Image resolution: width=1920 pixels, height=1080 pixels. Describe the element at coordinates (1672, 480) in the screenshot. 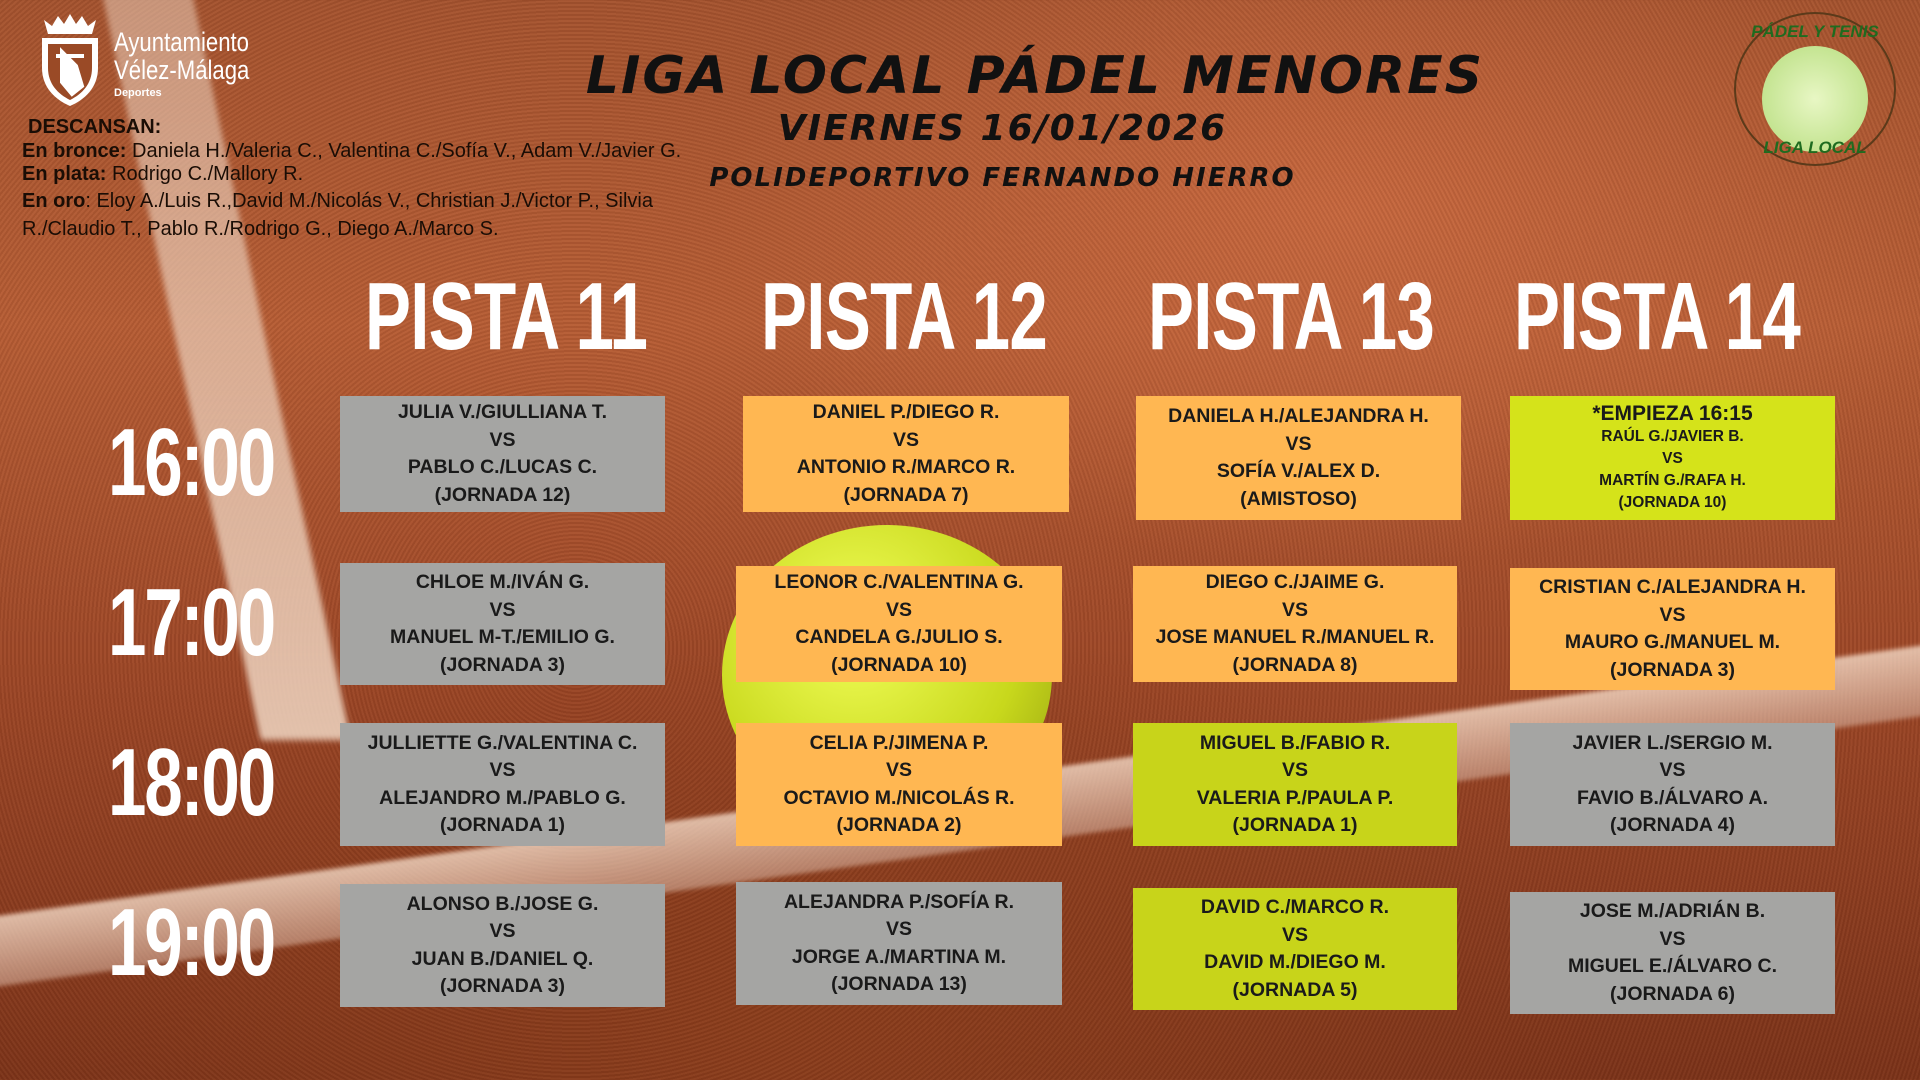

I see `match-team2: MARTÍN G./RAFA H.` at that location.